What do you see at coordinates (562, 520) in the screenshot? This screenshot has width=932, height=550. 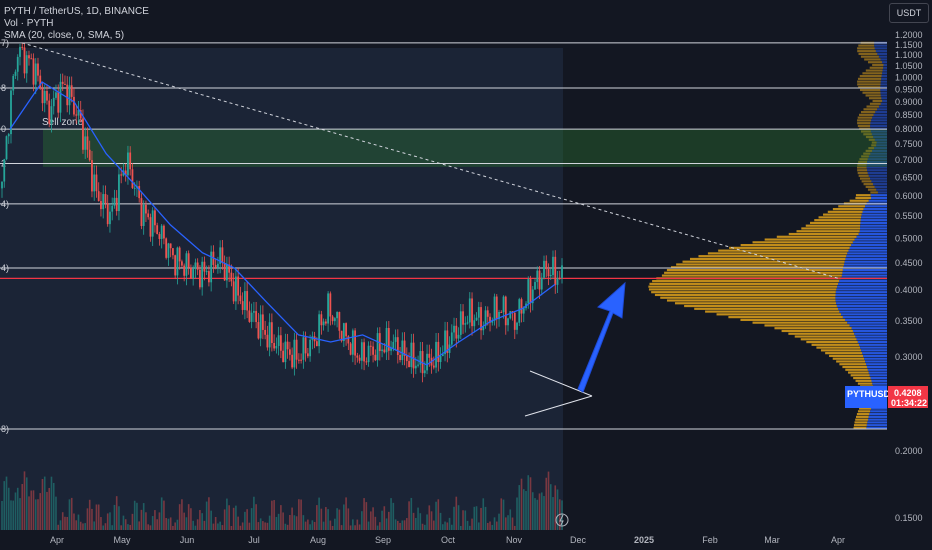 I see `replay-icon` at bounding box center [562, 520].